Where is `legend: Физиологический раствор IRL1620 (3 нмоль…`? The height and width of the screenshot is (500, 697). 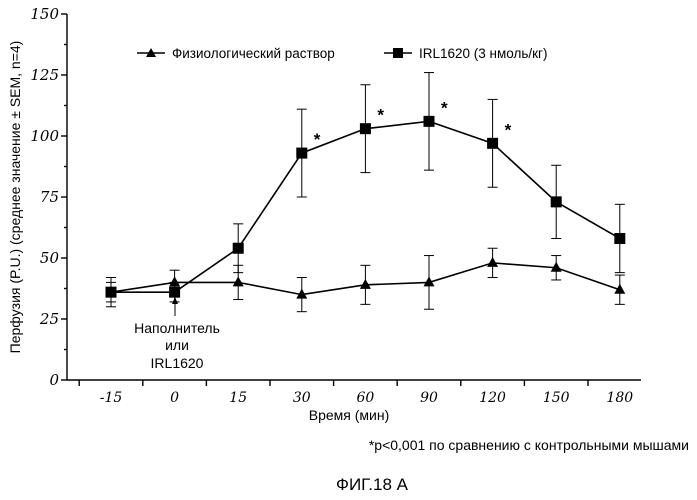
legend: Физиологический раствор IRL1620 (3 нмоль… is located at coordinates (342, 53).